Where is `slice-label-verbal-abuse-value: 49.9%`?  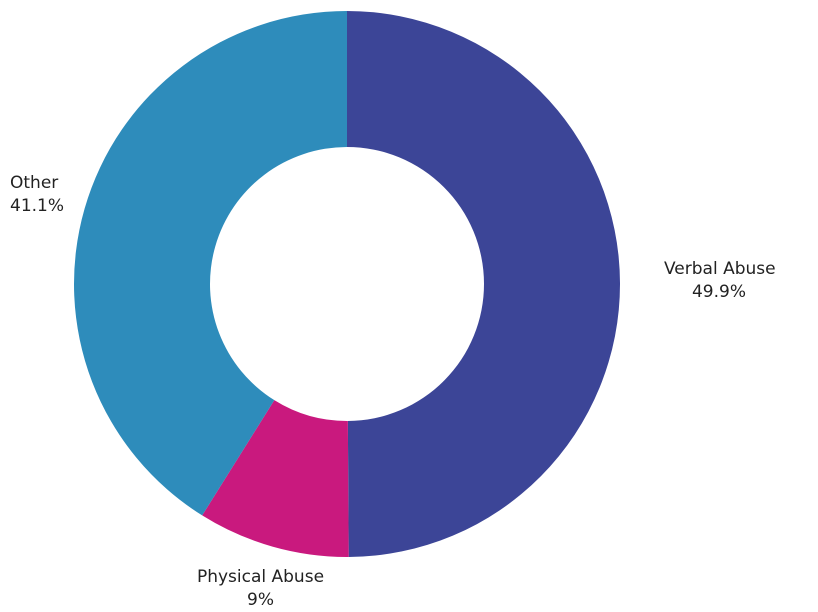
slice-label-verbal-abuse-value: 49.9% is located at coordinates (718, 292).